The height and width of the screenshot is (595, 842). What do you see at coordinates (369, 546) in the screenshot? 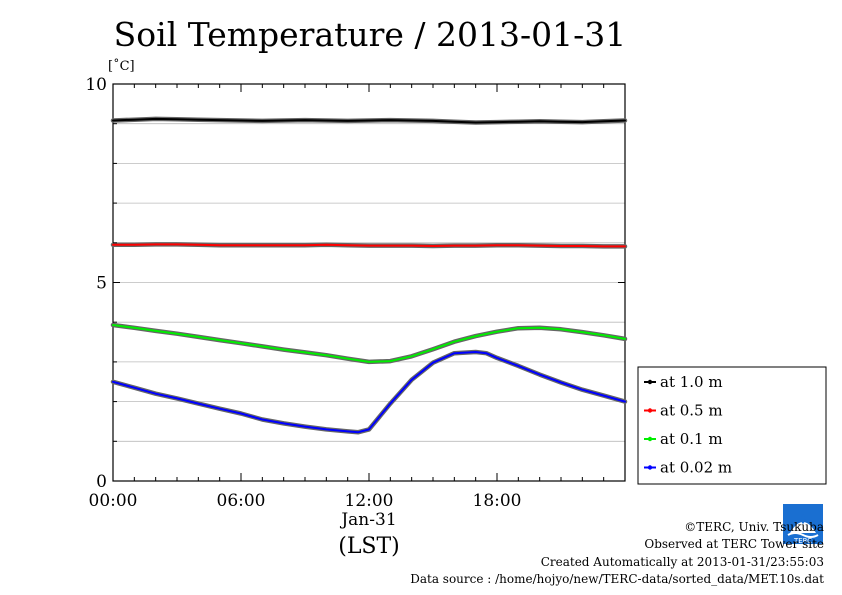
I see `x-axis-title: (LST)` at bounding box center [369, 546].